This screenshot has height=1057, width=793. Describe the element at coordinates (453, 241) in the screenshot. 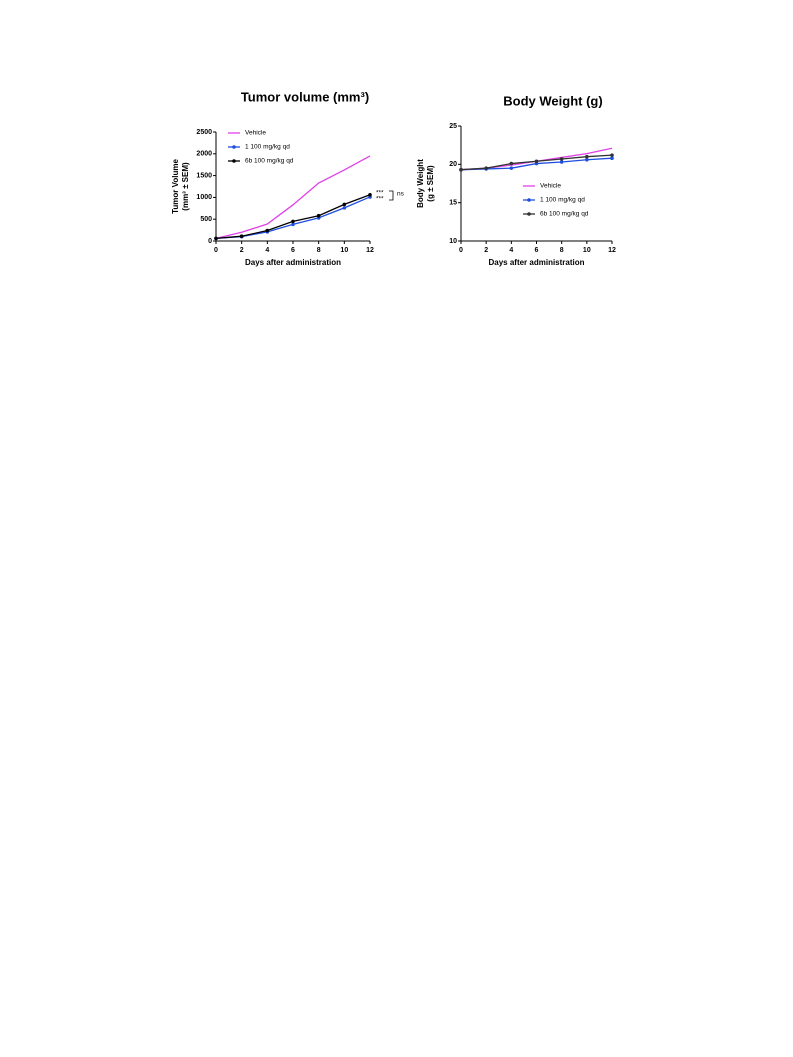

I see `y-tick-label: 10` at that location.